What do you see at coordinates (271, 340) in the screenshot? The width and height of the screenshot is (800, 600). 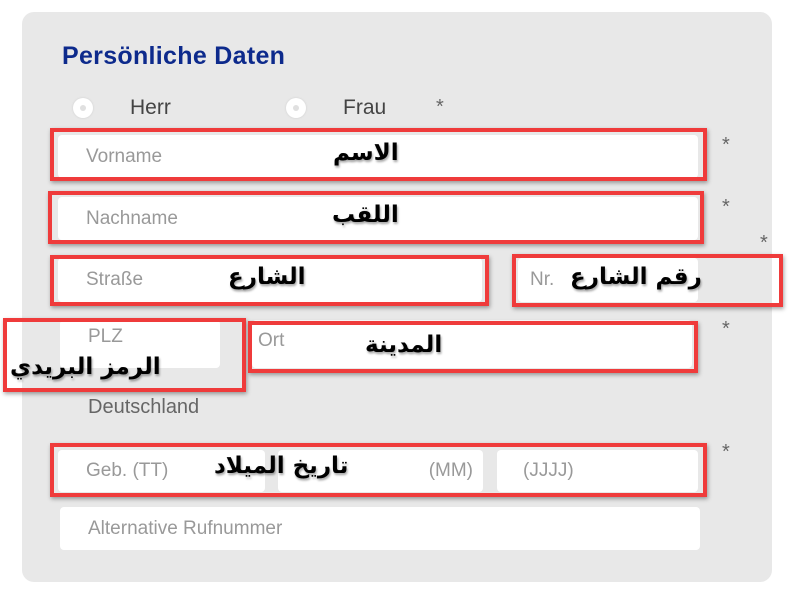 I see `ort-placeholder: Ort` at bounding box center [271, 340].